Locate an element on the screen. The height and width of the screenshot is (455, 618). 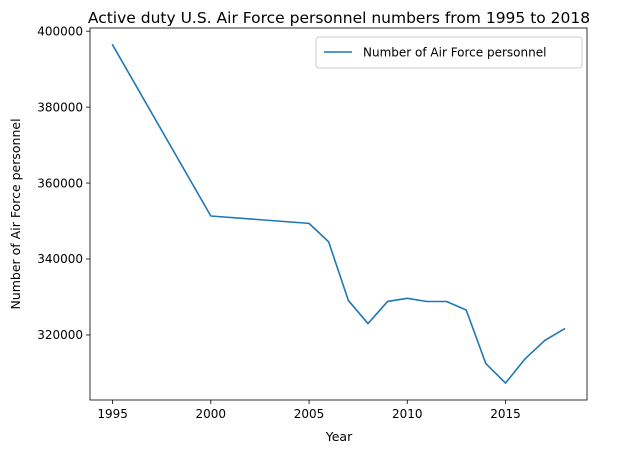
x-tick-label: 2015 is located at coordinates (505, 414).